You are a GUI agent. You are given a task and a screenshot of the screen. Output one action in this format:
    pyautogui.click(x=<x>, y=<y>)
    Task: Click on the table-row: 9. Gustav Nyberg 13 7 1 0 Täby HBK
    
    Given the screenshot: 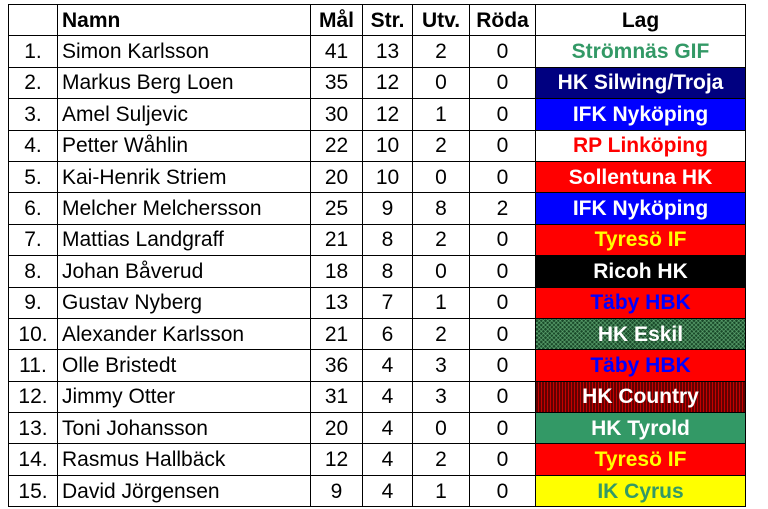 What is the action you would take?
    pyautogui.click(x=377, y=302)
    